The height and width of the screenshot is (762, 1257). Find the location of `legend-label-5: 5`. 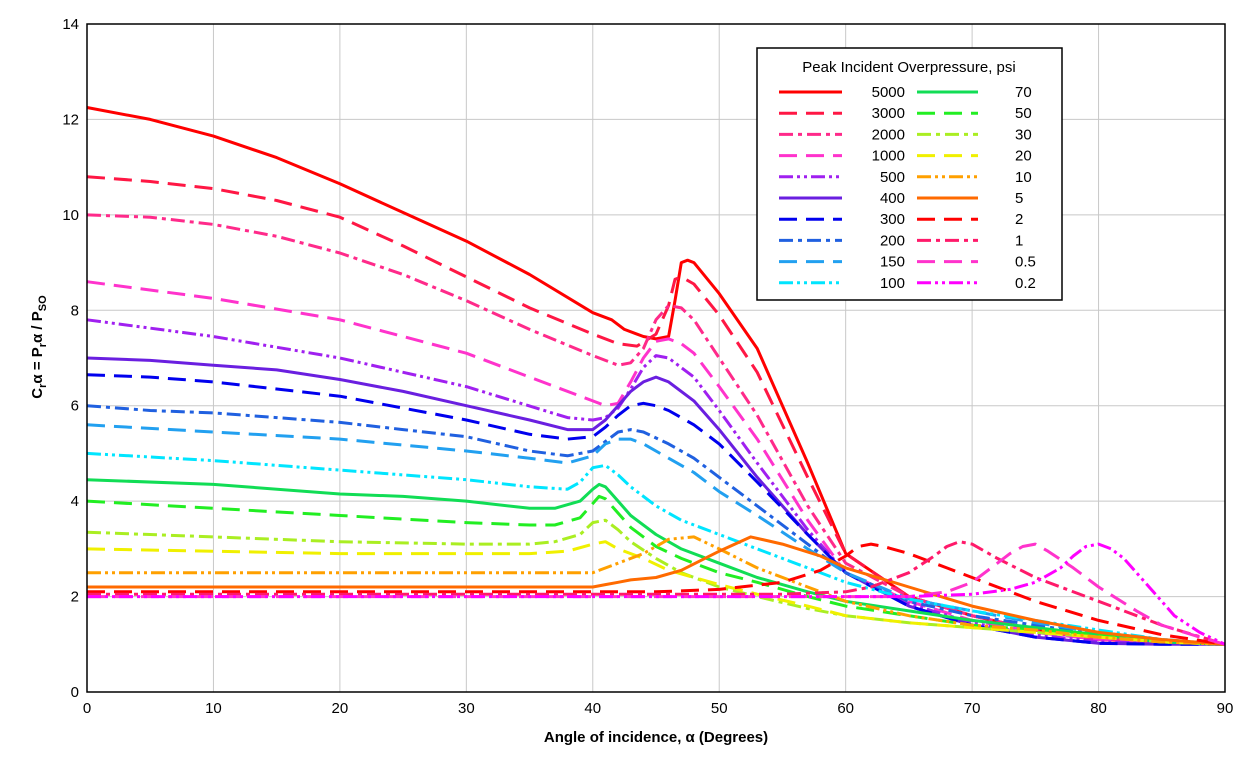

legend-label-5: 5 is located at coordinates (1019, 198).